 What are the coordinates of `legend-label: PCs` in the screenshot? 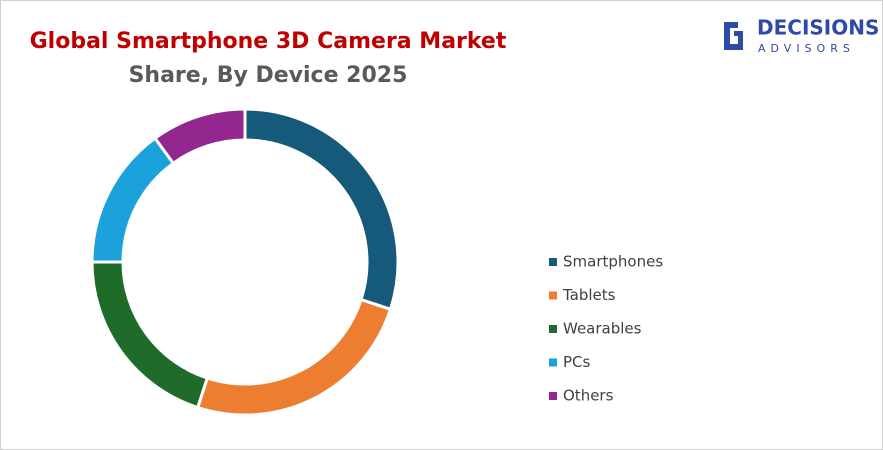 It's located at (577, 362).